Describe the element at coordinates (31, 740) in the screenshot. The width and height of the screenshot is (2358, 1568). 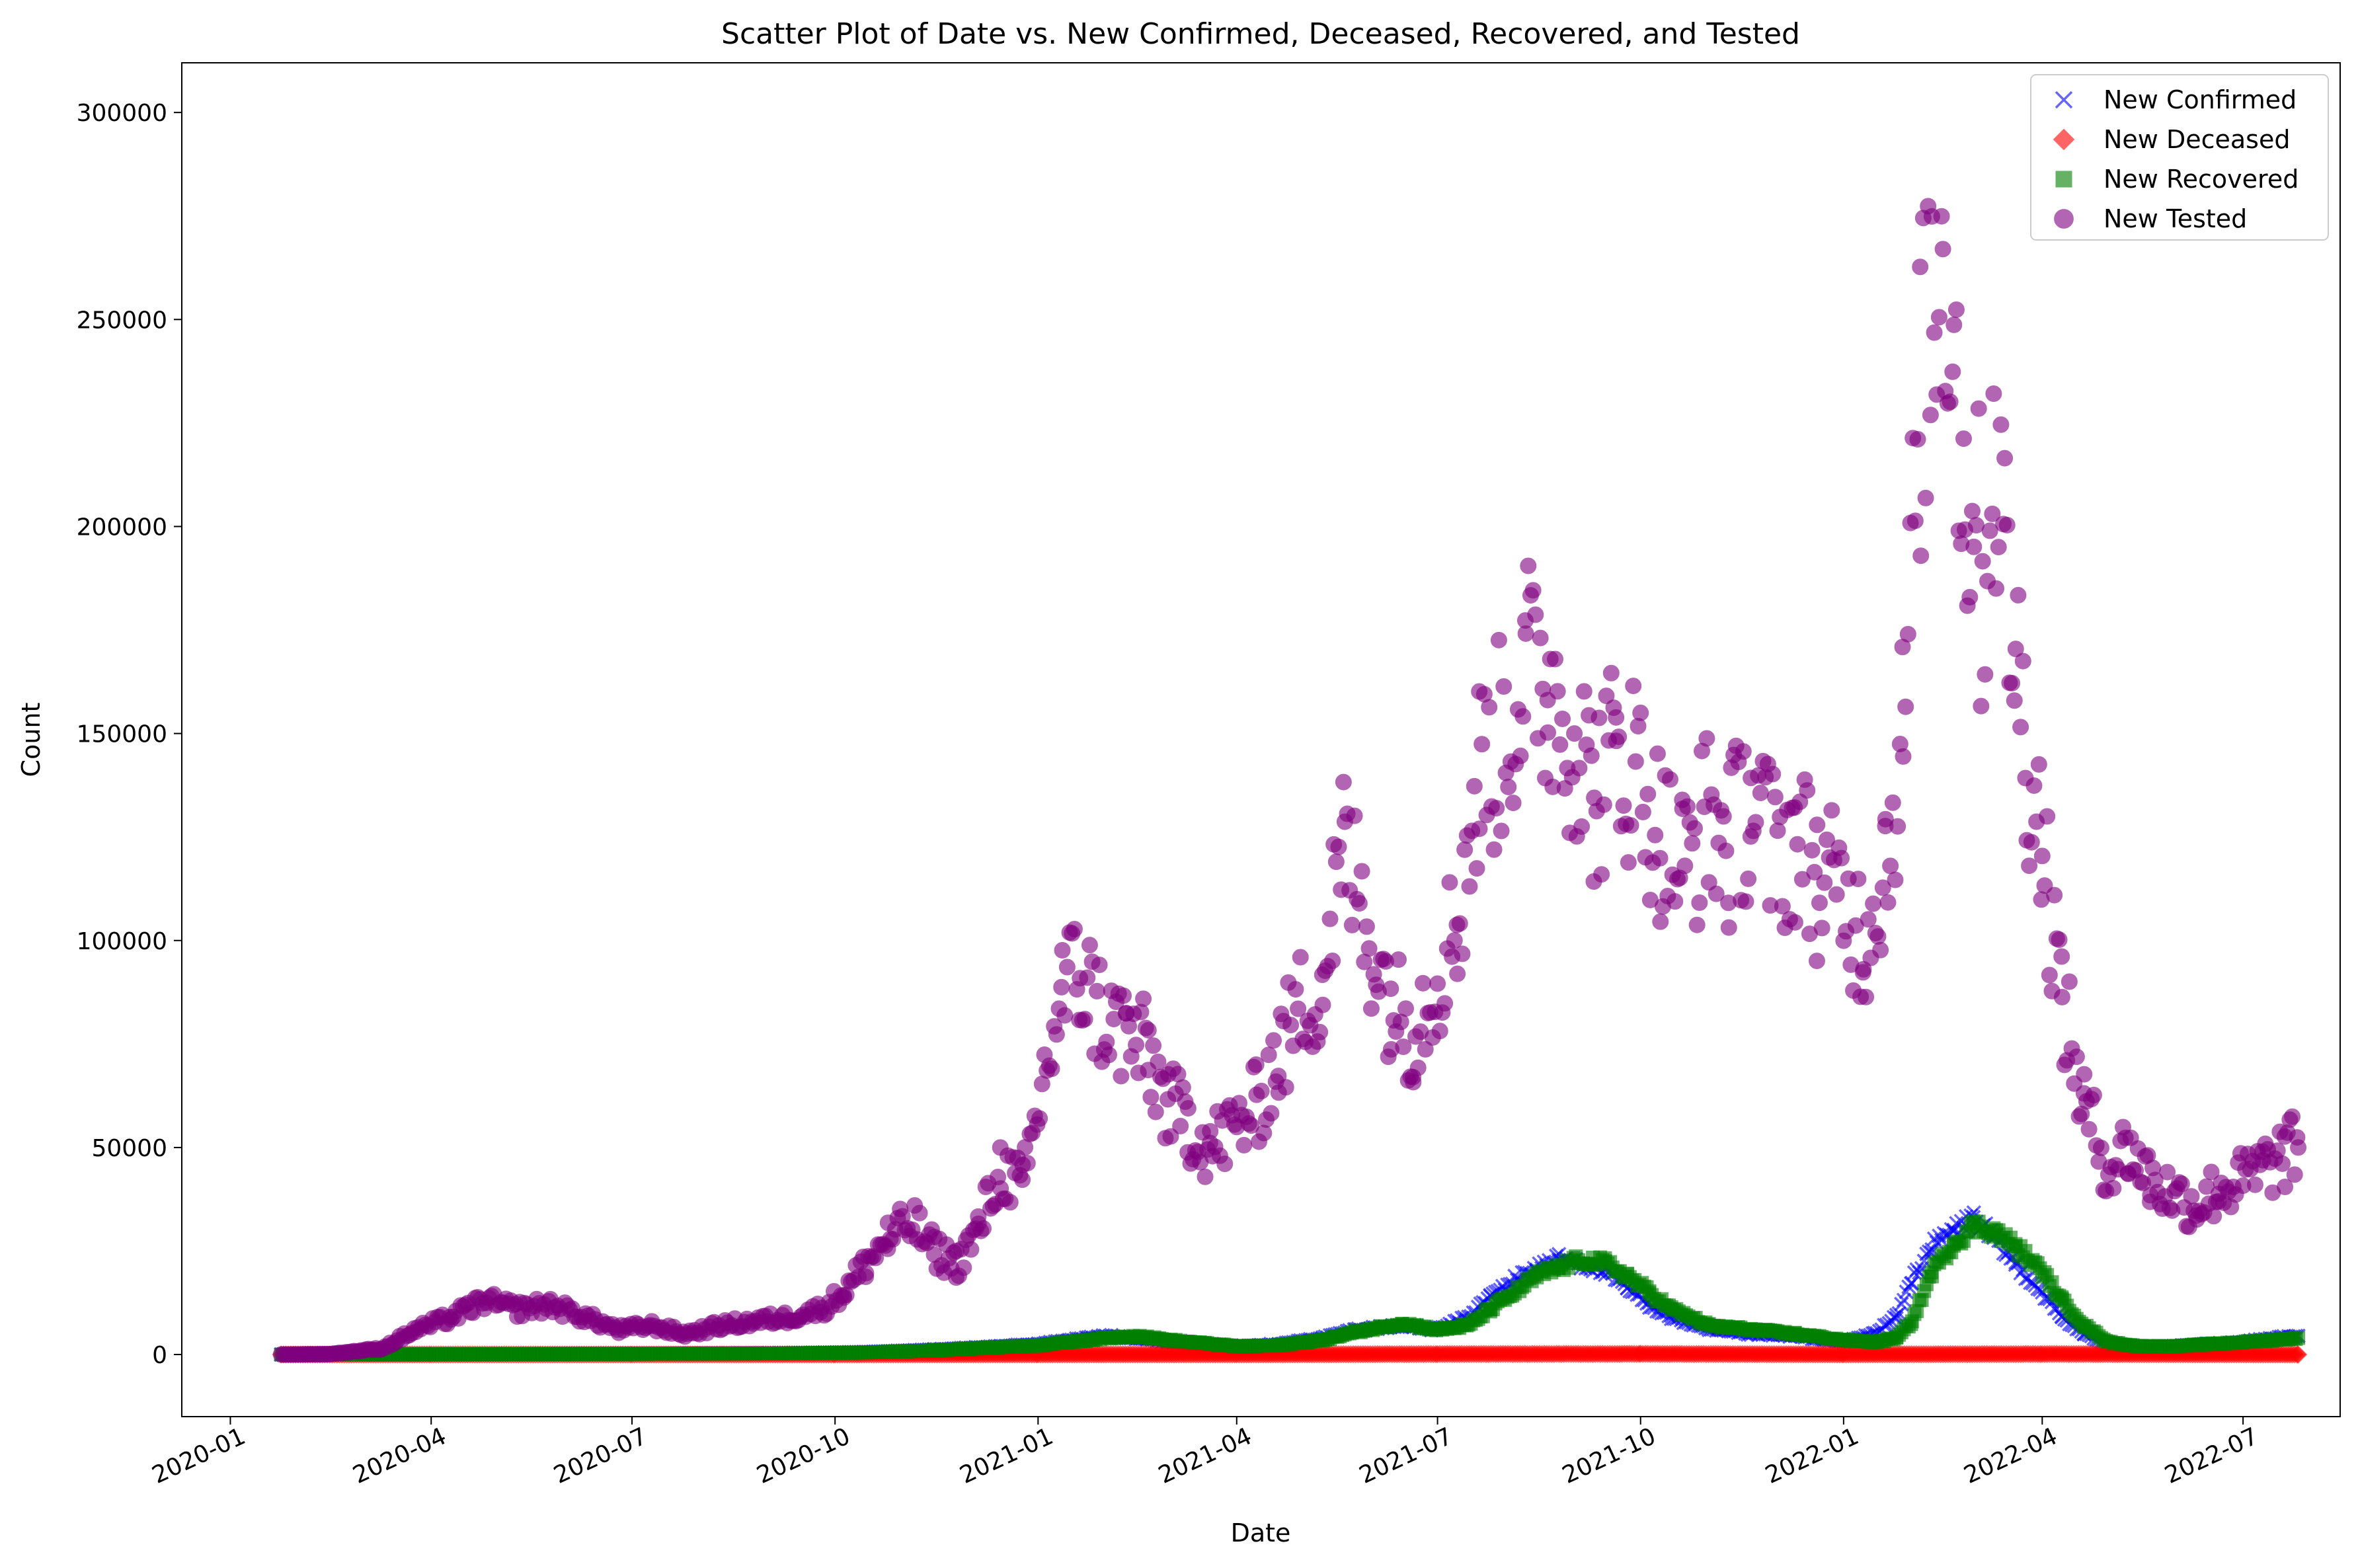
I see `y-axis-title: Count` at that location.